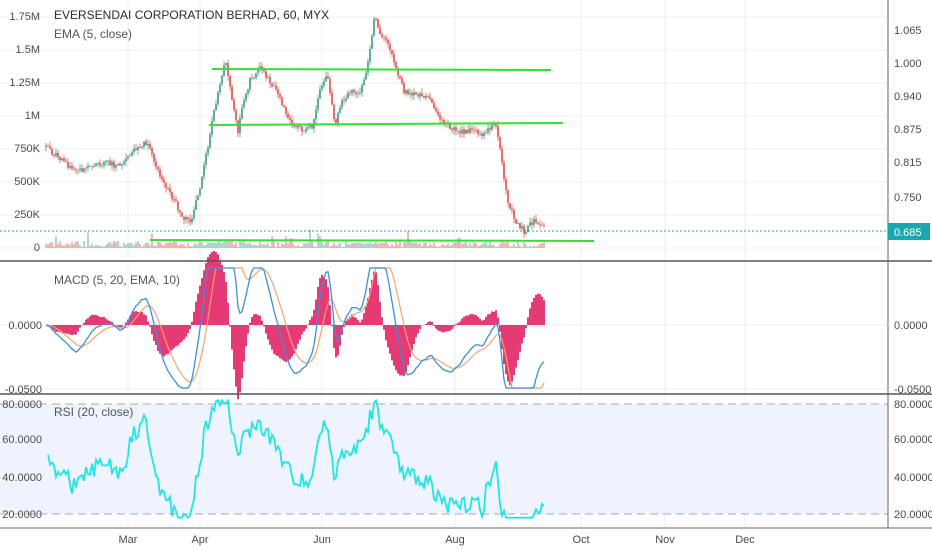  What do you see at coordinates (913, 440) in the screenshot?
I see `rsi-tick: 60.0000` at bounding box center [913, 440].